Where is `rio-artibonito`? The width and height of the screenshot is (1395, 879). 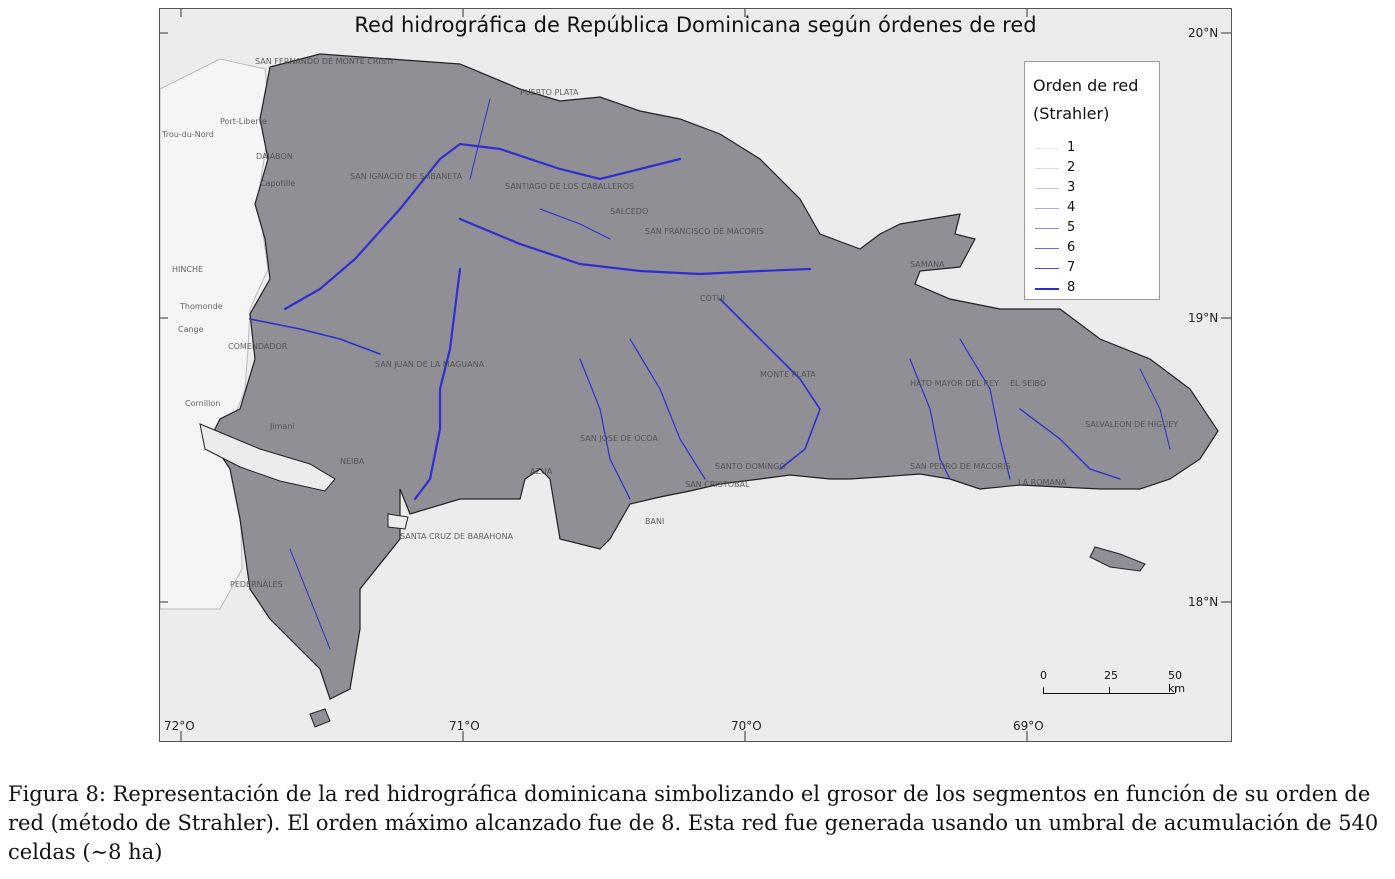 rio-artibonito is located at coordinates (315, 336).